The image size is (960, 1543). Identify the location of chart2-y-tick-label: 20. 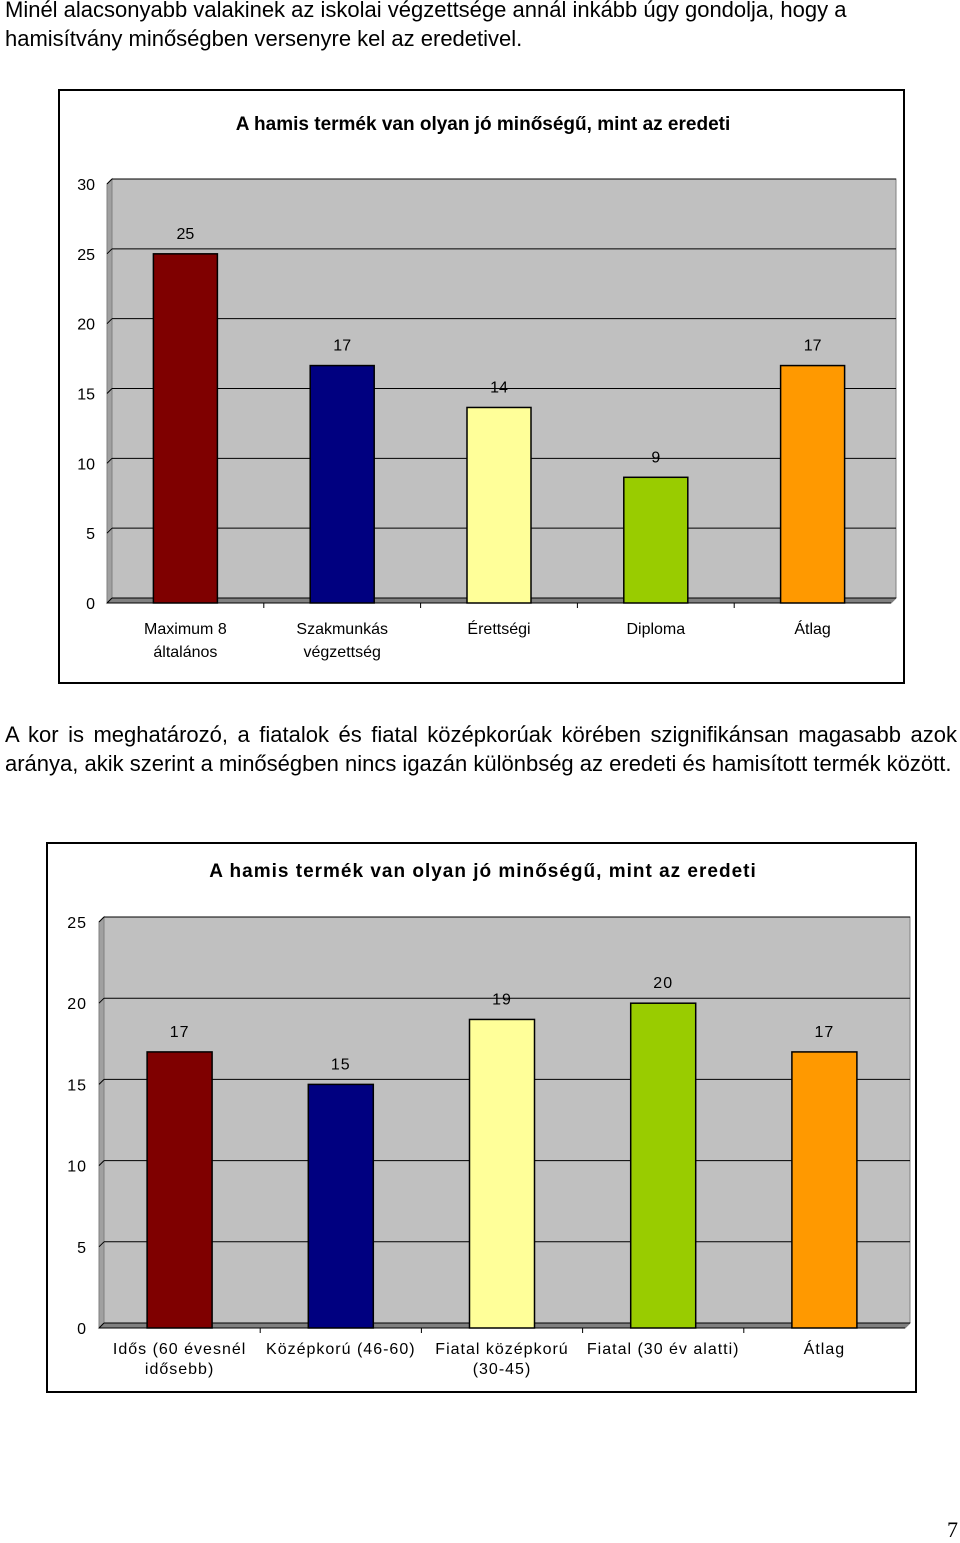
(77, 1004).